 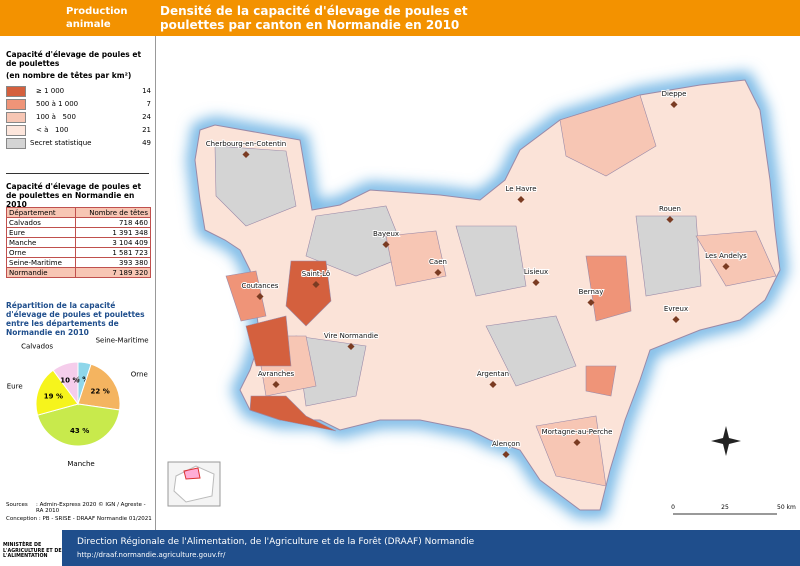 What do you see at coordinates (786, 507) in the screenshot?
I see `scale-label: 50 km` at bounding box center [786, 507].